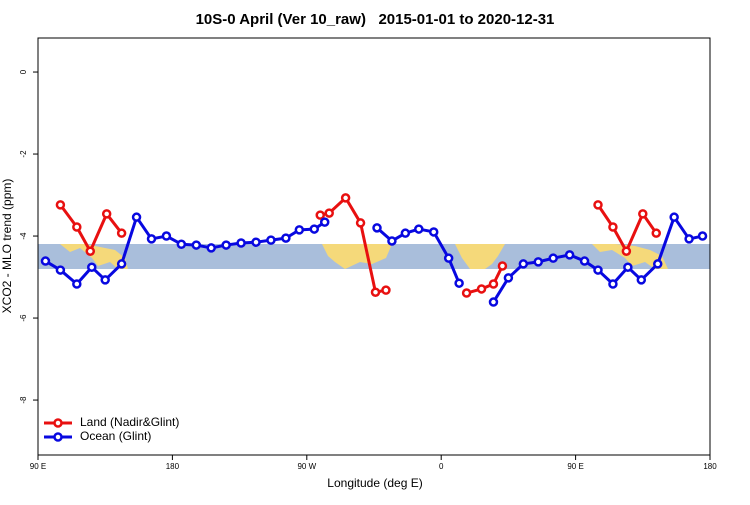  I want to click on x-axis-label: Longitude (deg E), so click(374, 483).